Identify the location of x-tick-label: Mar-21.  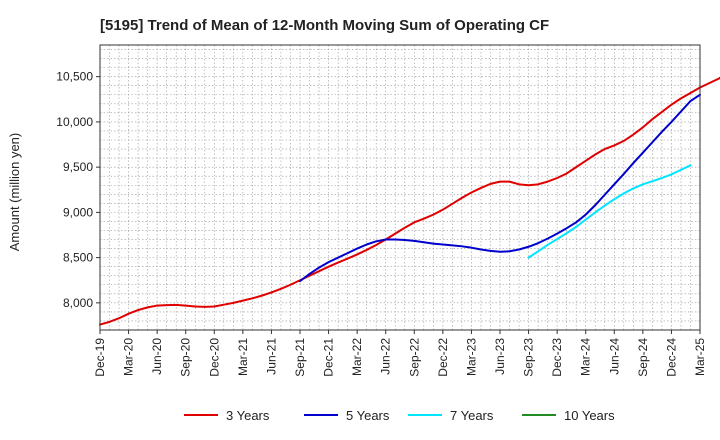
(243, 357).